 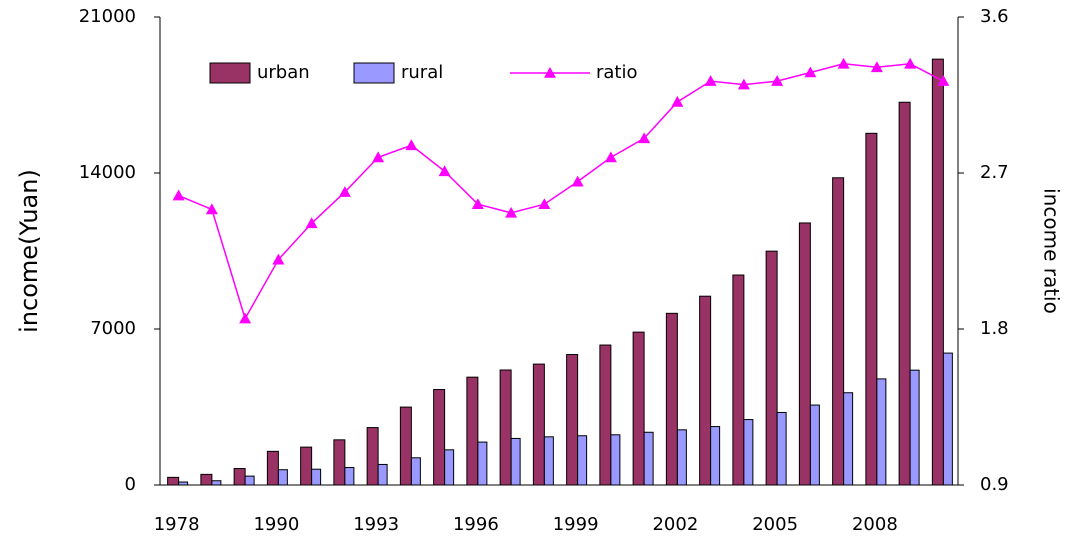 What do you see at coordinates (130, 484) in the screenshot?
I see `y-tick-label: 0` at bounding box center [130, 484].